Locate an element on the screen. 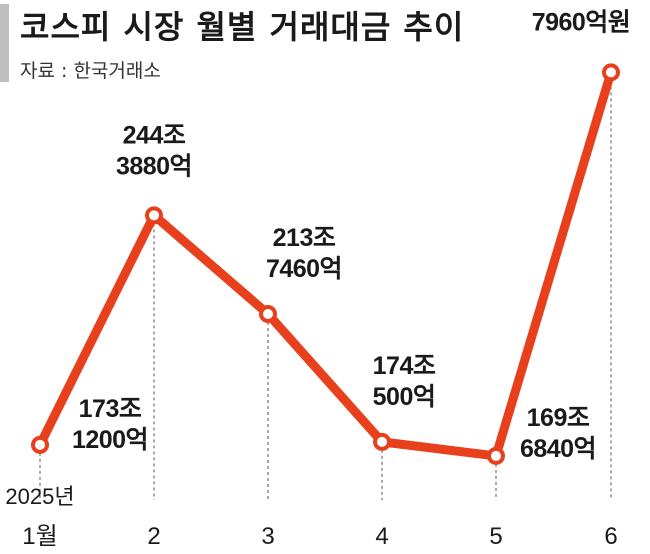 The height and width of the screenshot is (554, 650). x-tick-label-3: 3 is located at coordinates (267, 536).